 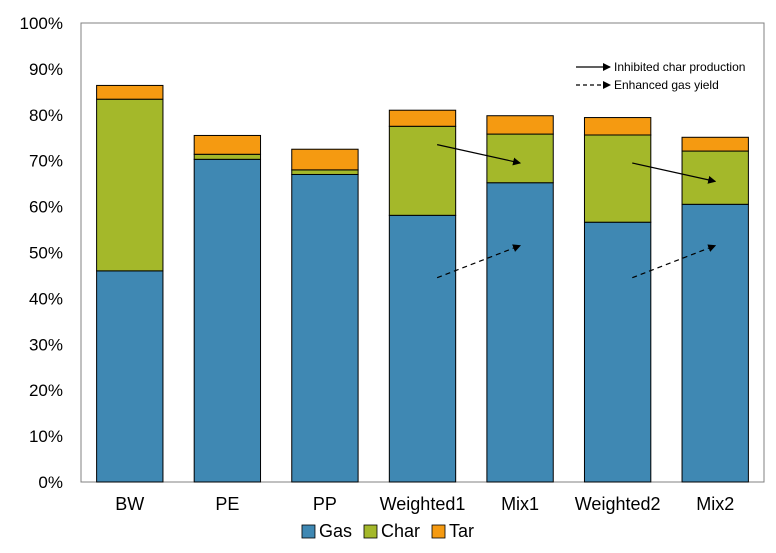 I want to click on bar-pe-gas, so click(x=227, y=320).